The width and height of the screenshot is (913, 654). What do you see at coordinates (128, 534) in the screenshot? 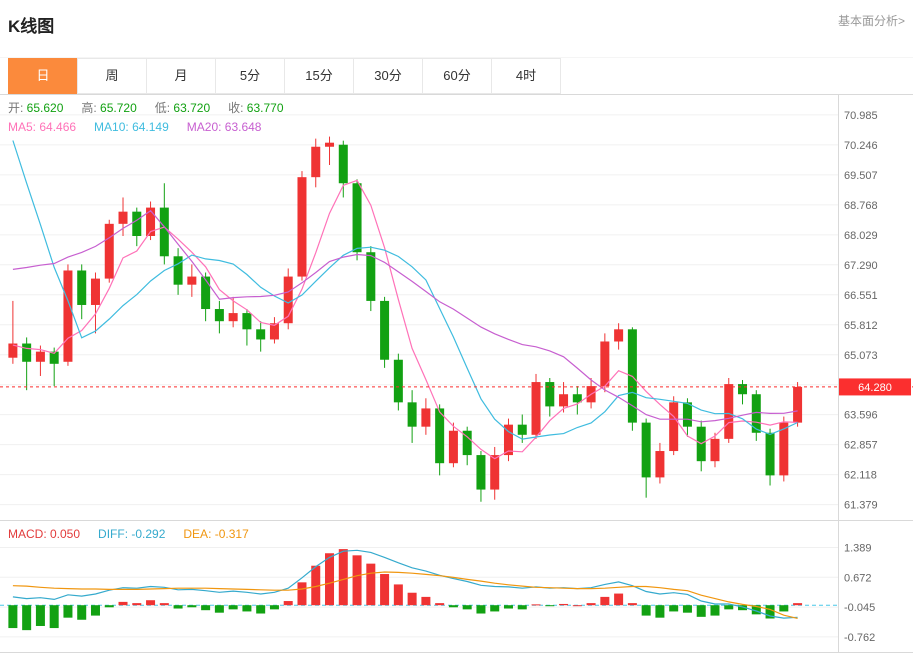
I see `macd-info-bar: MACD: 0.050 DIFF: -0.292 DEA: -0.317` at bounding box center [128, 534].